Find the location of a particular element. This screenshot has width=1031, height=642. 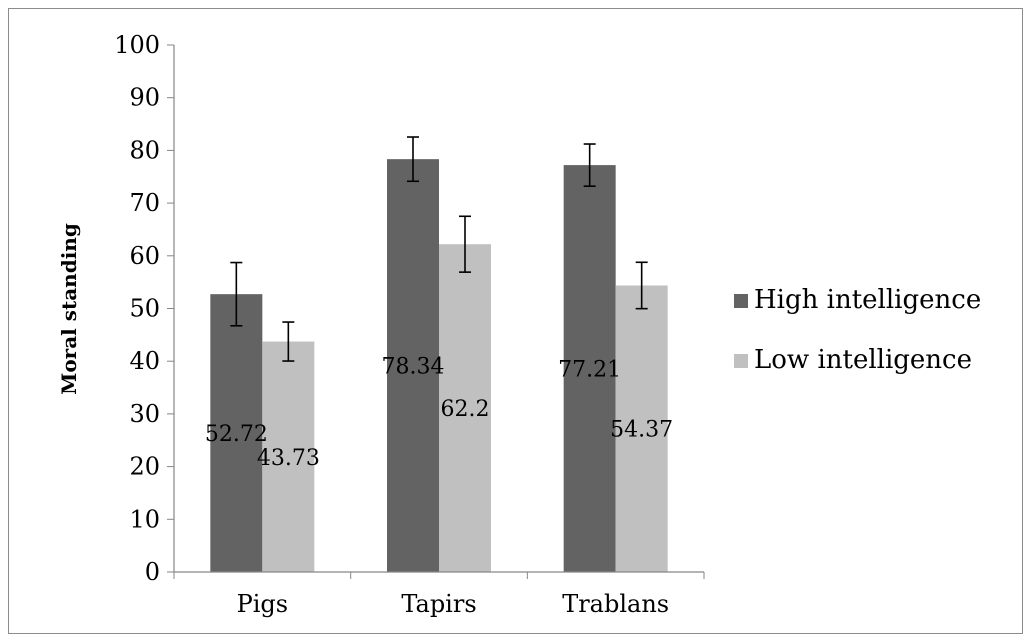

y-axis-ticks: 0 10 20 30 40 50 60 70 80 90 100 is located at coordinates (144, 308).